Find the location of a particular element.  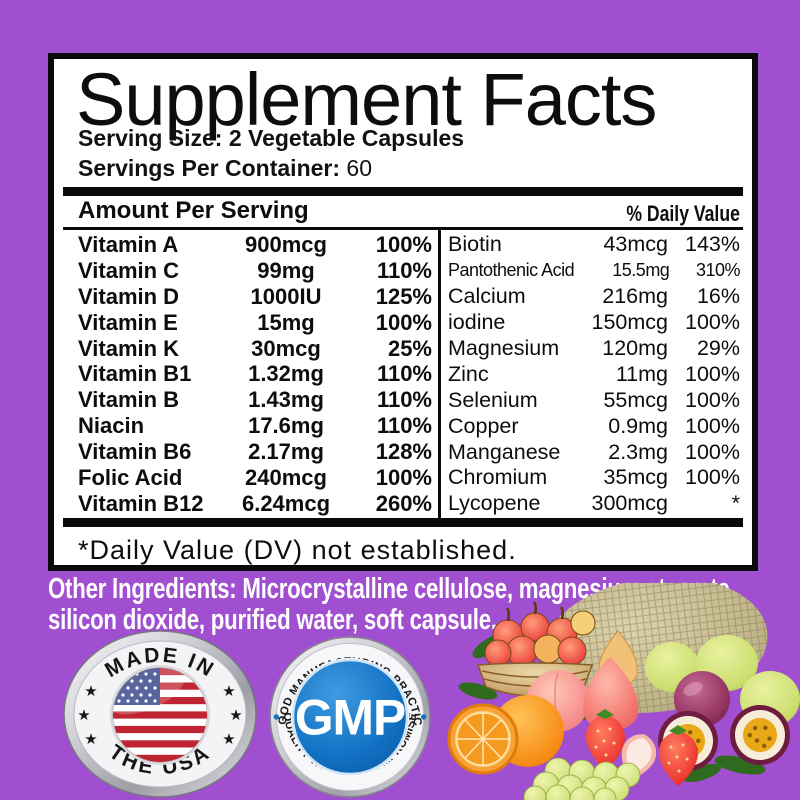

nutrient-row: Vitamin B12 6.24mcg 260% is located at coordinates (255, 504).